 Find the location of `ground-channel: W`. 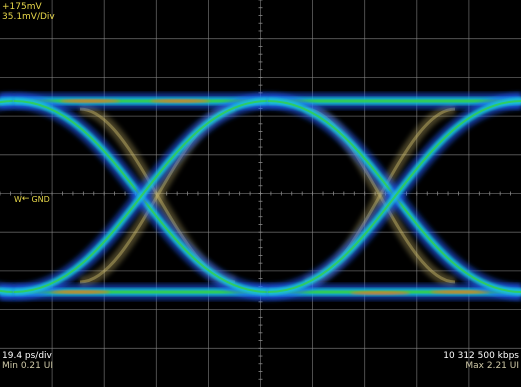

ground-channel: W is located at coordinates (18, 199).